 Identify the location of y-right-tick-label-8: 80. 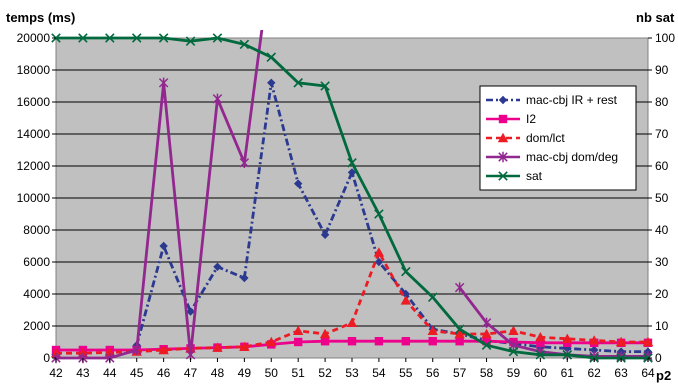
(662, 102).